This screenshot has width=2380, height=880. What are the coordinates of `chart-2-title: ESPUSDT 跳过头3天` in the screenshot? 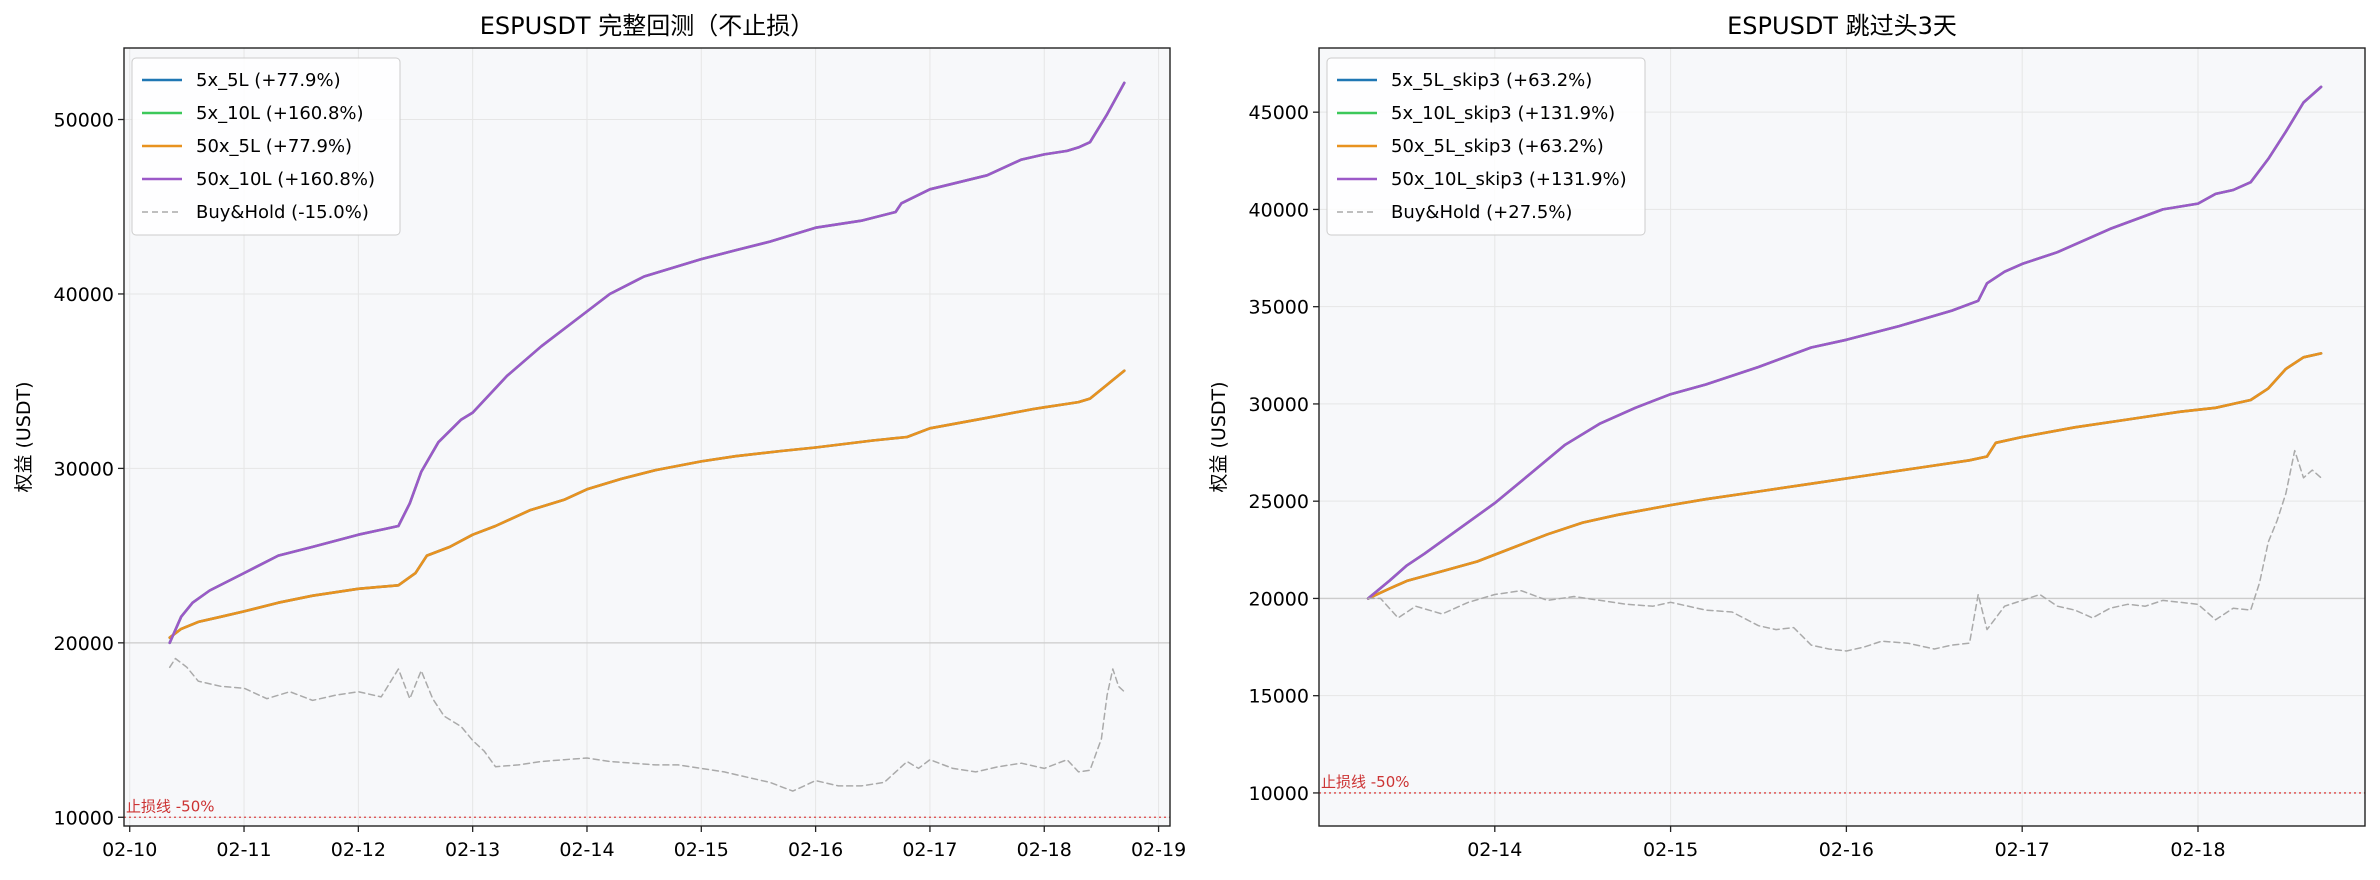 It's located at (1842, 26).